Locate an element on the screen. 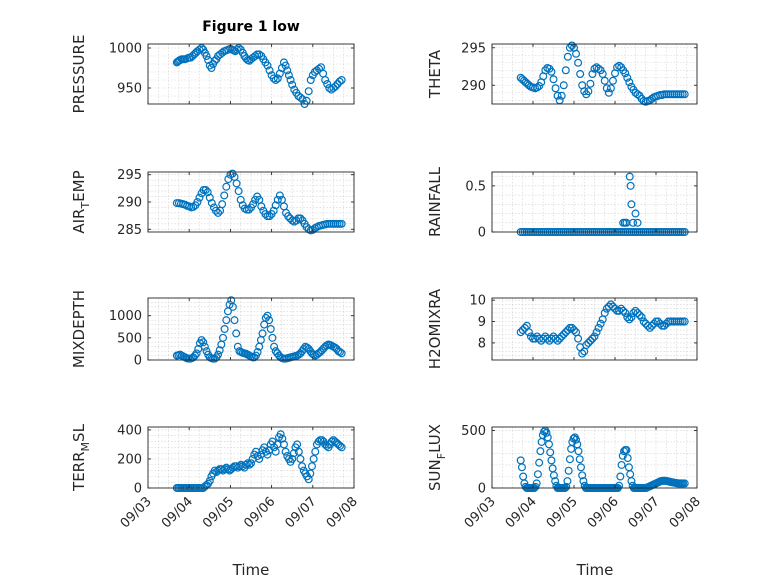 The image size is (778, 583). y-tick-label: 0 is located at coordinates (138, 361).